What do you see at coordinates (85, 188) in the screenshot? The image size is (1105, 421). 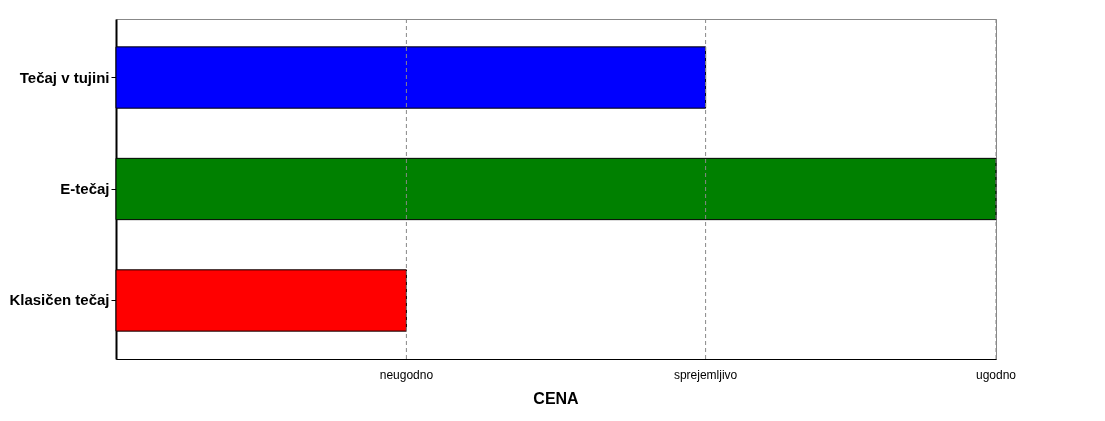 I see `y-tick-label: E-tečaj` at bounding box center [85, 188].